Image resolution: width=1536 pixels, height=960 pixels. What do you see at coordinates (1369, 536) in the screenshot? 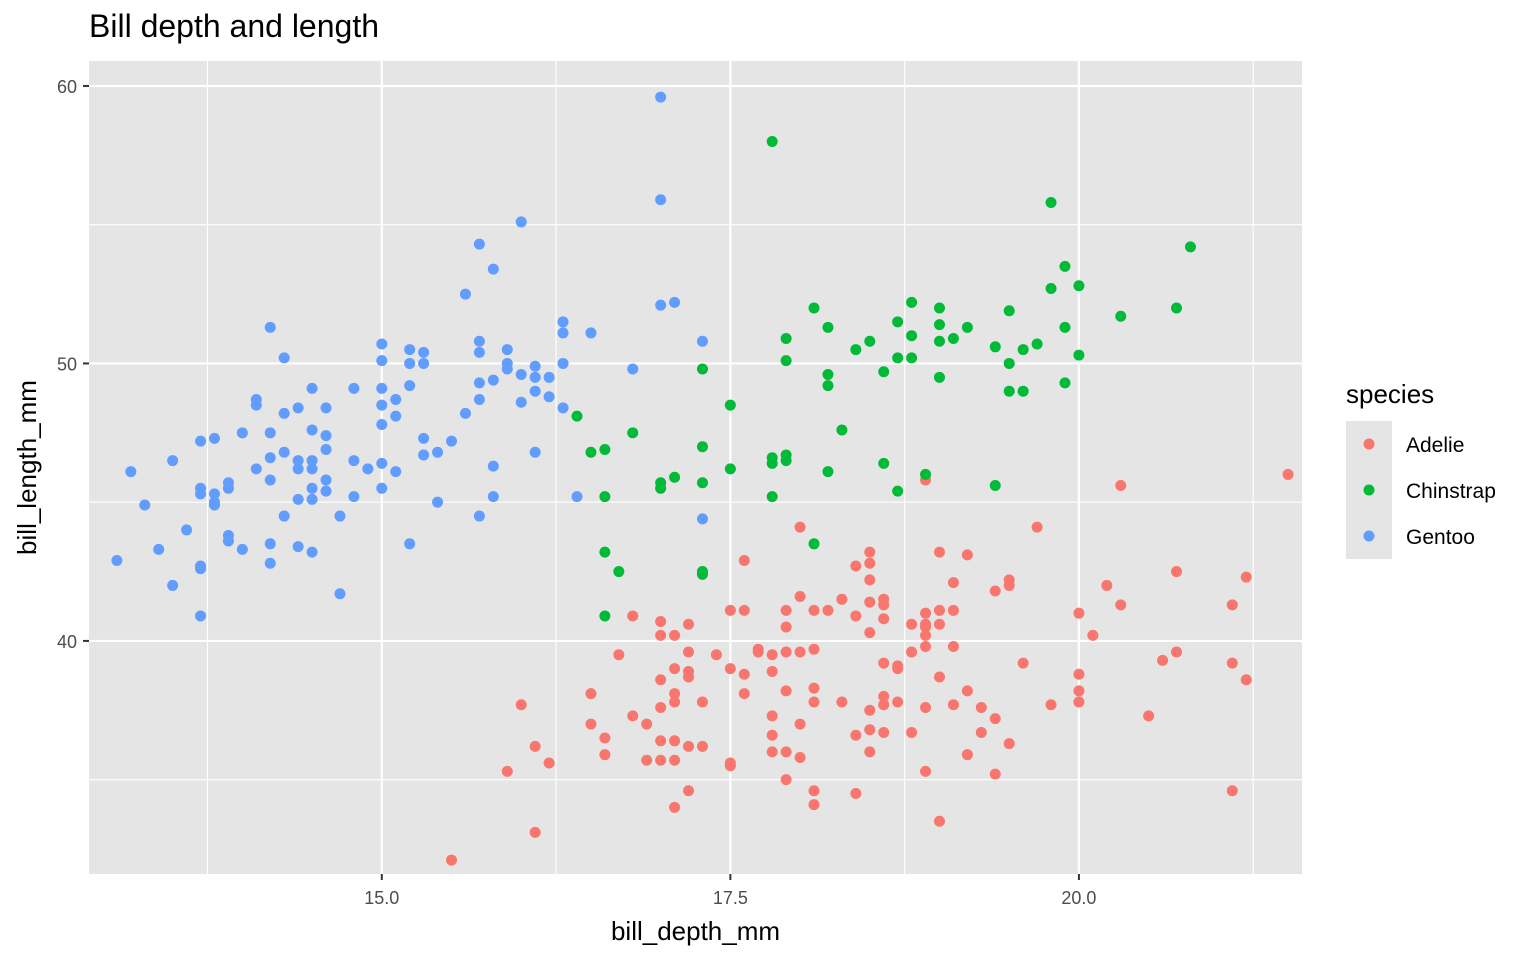
I see `legend-swatch-gentoo` at bounding box center [1369, 536].